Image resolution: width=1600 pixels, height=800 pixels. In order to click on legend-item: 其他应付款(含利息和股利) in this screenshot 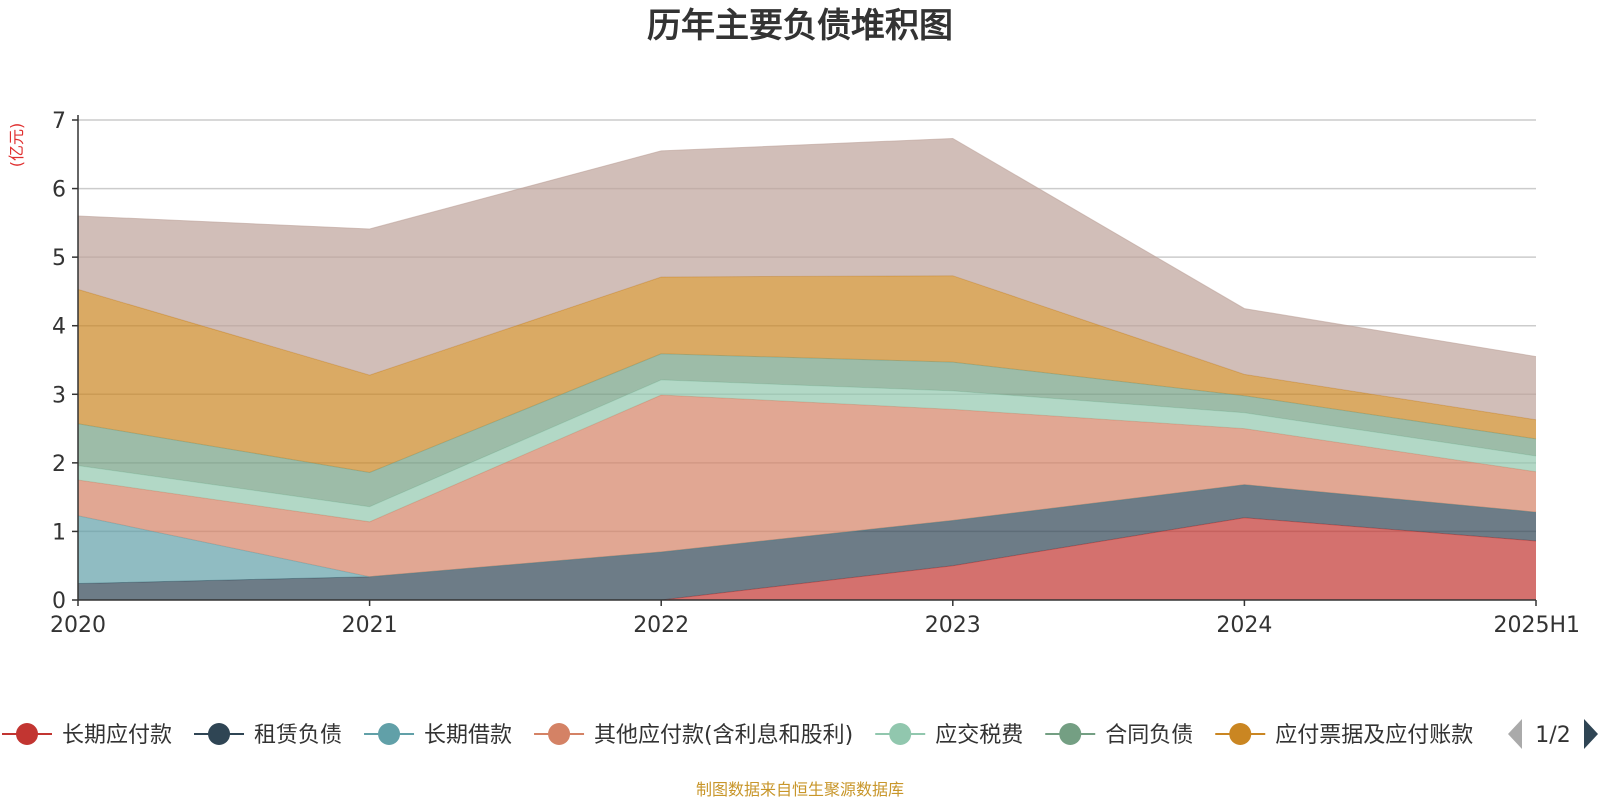, I will do `click(693, 735)`.